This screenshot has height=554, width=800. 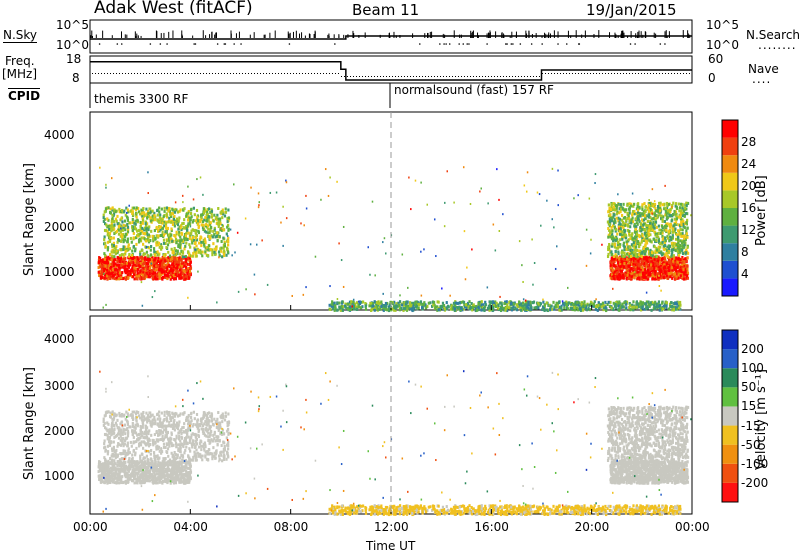 What do you see at coordinates (391, 71) in the screenshot?
I see `freq-series` at bounding box center [391, 71].